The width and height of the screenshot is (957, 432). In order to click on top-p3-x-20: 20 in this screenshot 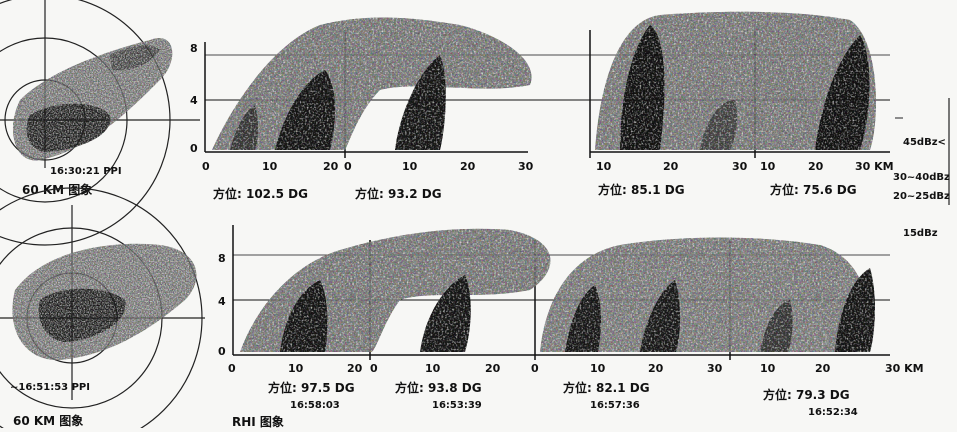, I will do `click(671, 166)`.